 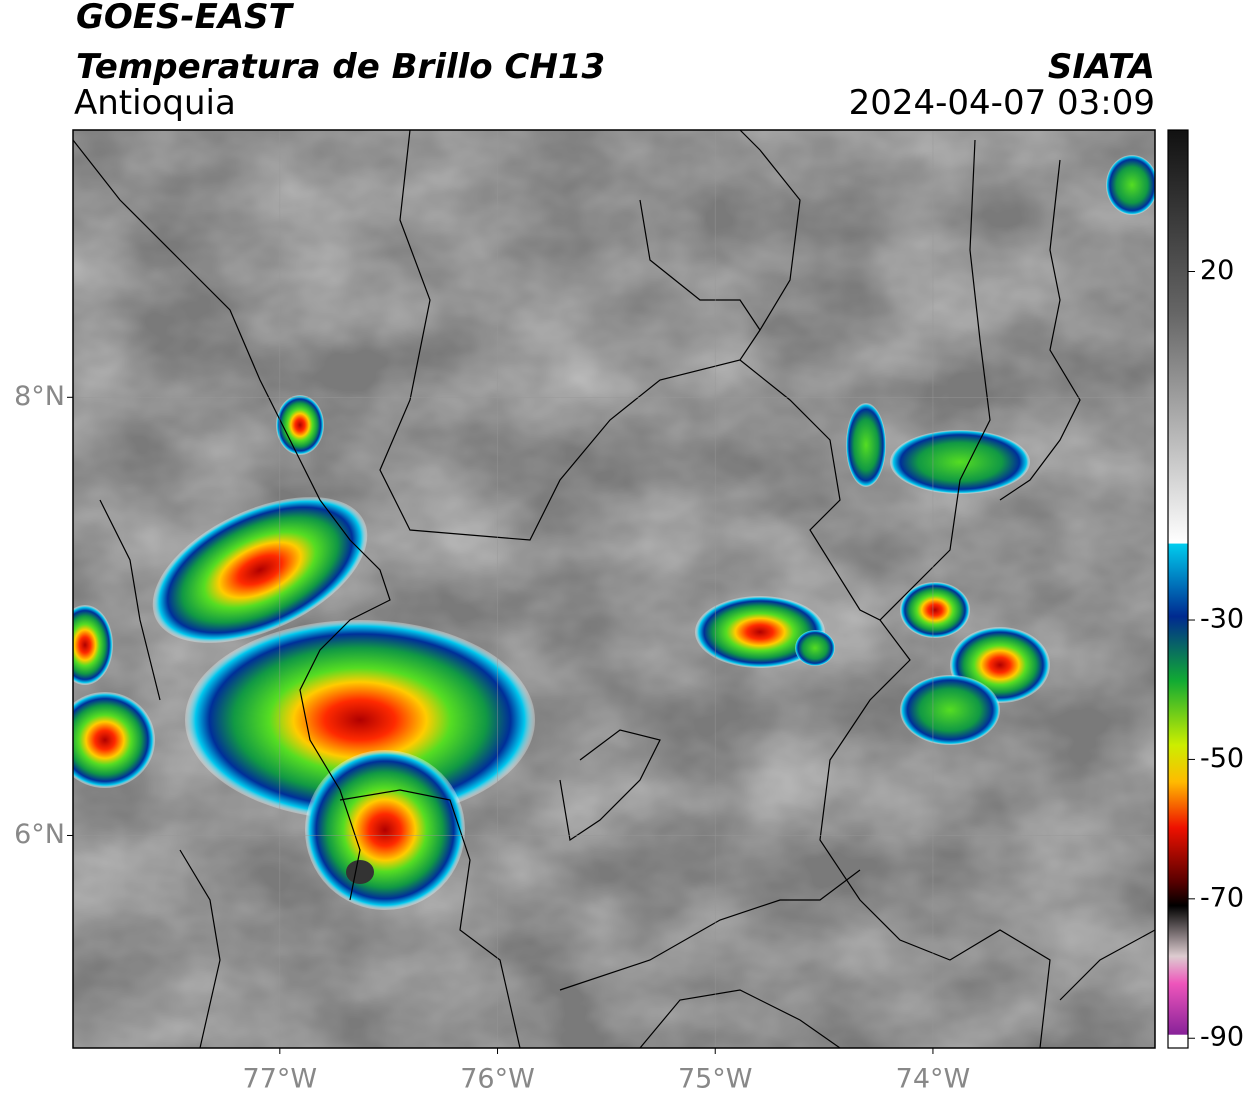 I want to click on cold-core, so click(x=360, y=872).